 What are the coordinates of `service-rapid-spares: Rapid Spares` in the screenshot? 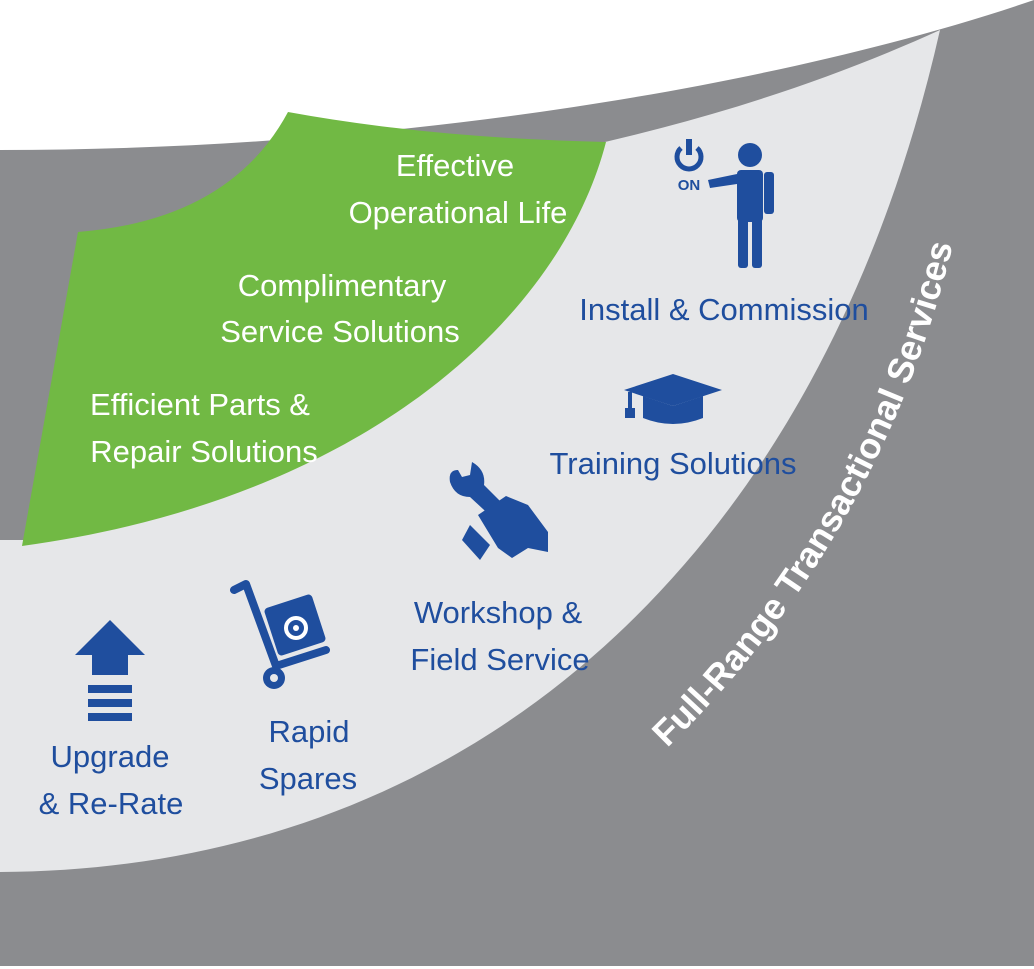 It's located at (308, 755).